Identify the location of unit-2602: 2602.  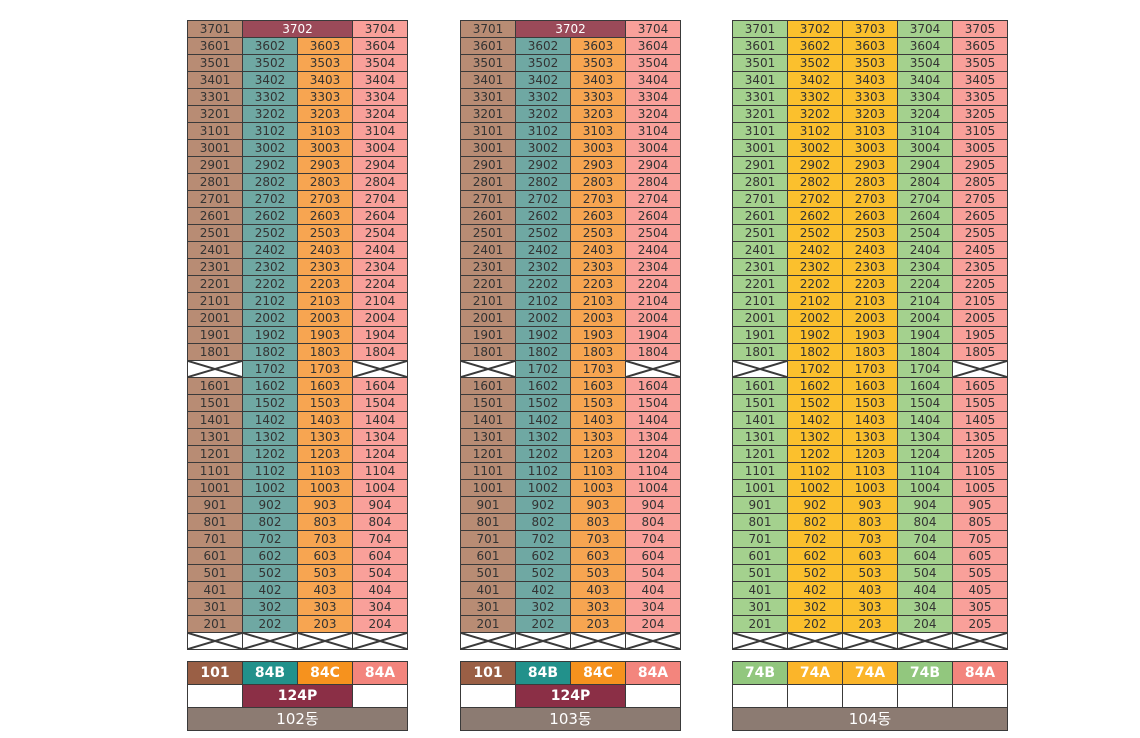
(270, 216).